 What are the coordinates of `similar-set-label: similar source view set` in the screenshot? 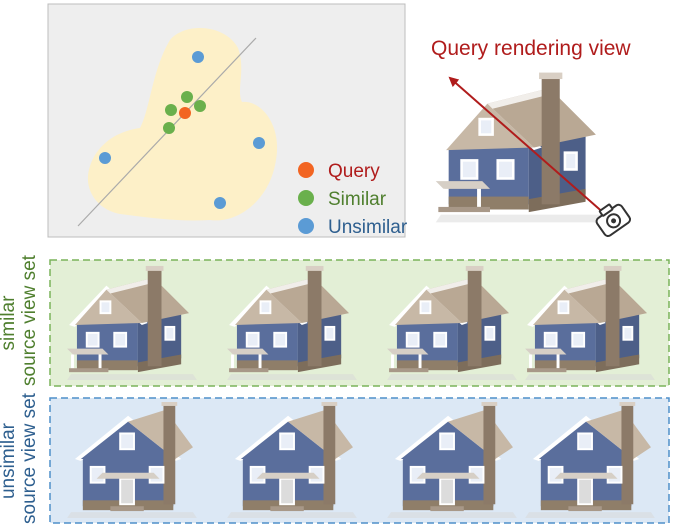 It's located at (20, 320).